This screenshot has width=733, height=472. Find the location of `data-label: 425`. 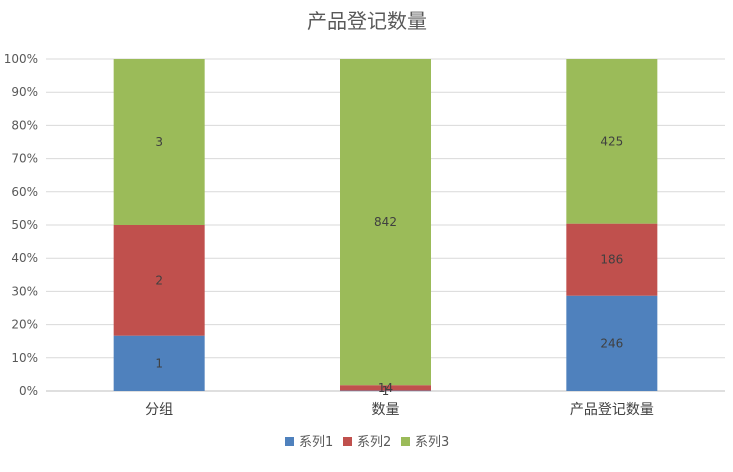

data-label: 425 is located at coordinates (611, 141).